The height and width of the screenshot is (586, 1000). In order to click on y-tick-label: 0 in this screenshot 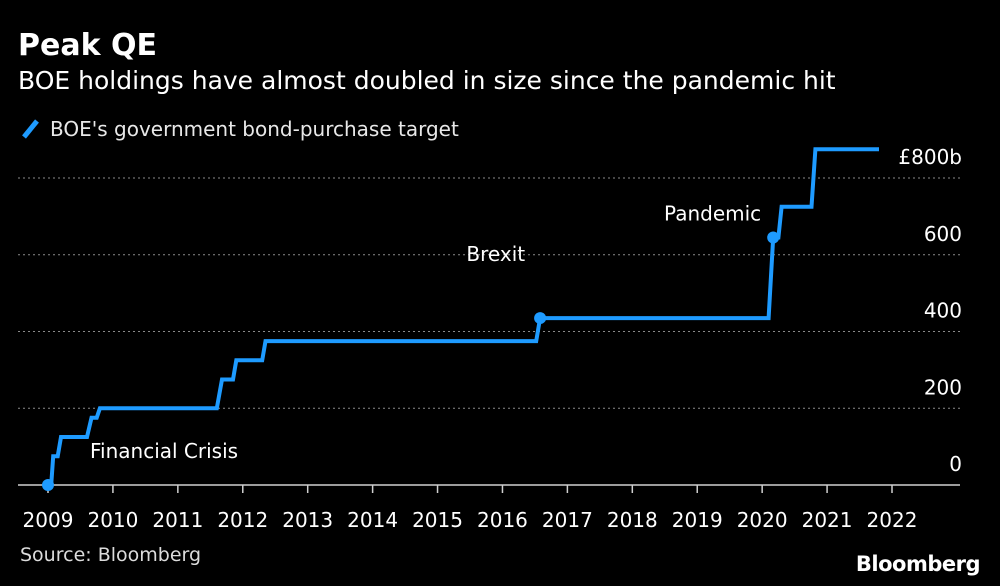, I will do `click(955, 464)`.